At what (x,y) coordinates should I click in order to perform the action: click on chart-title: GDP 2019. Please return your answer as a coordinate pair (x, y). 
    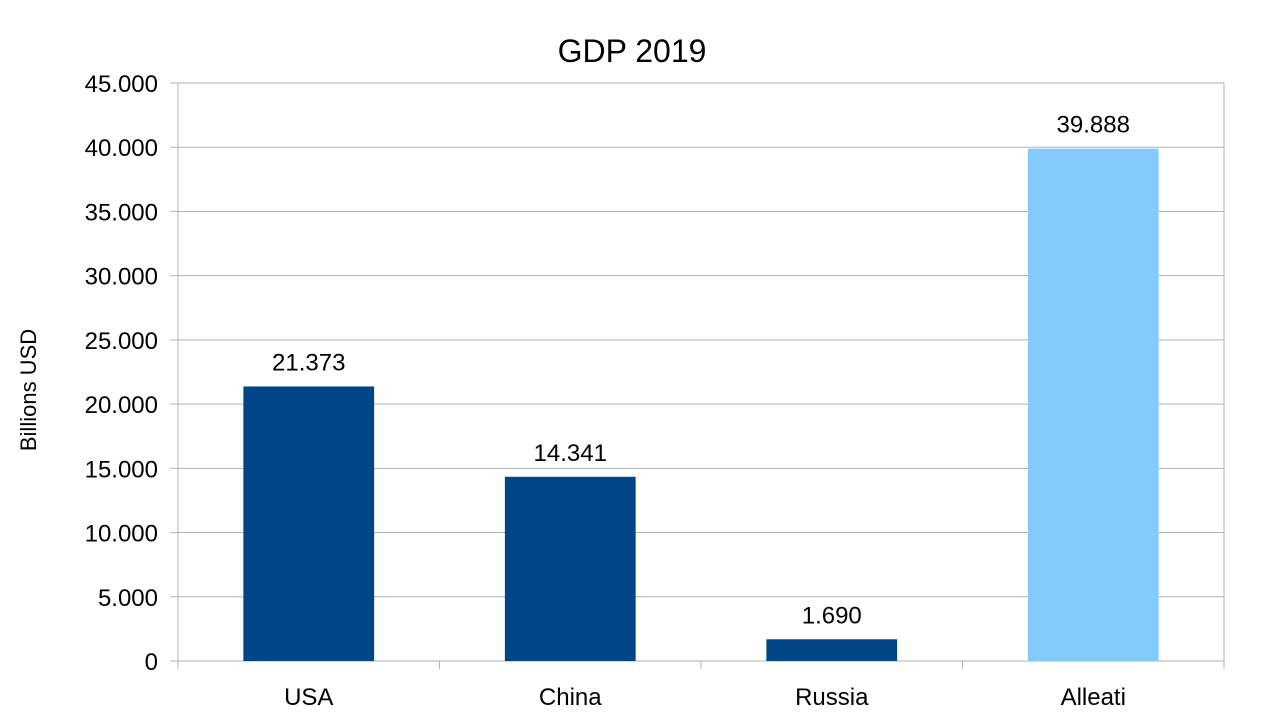
    Looking at the image, I should click on (632, 51).